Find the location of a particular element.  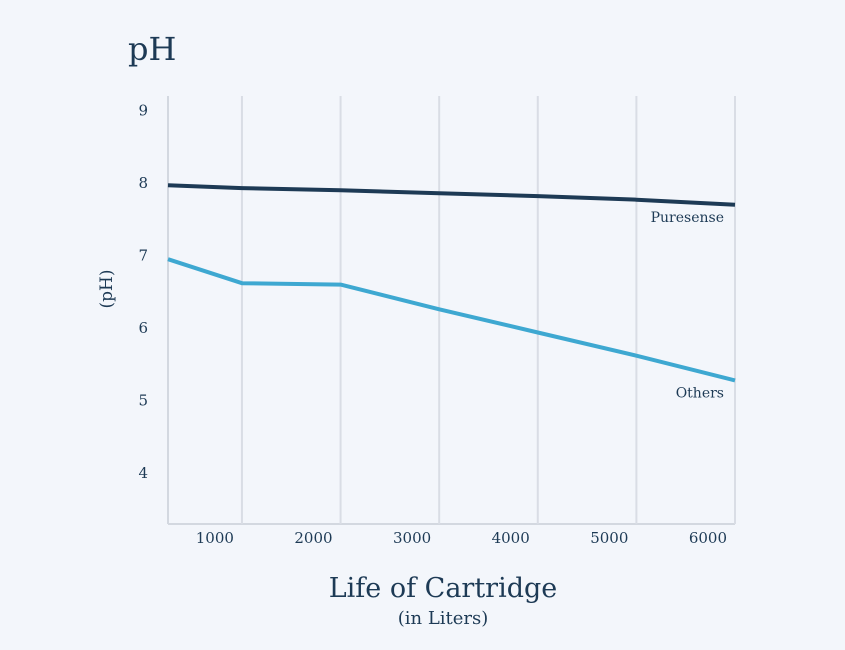

series-label-puresense: Puresense is located at coordinates (687, 218).